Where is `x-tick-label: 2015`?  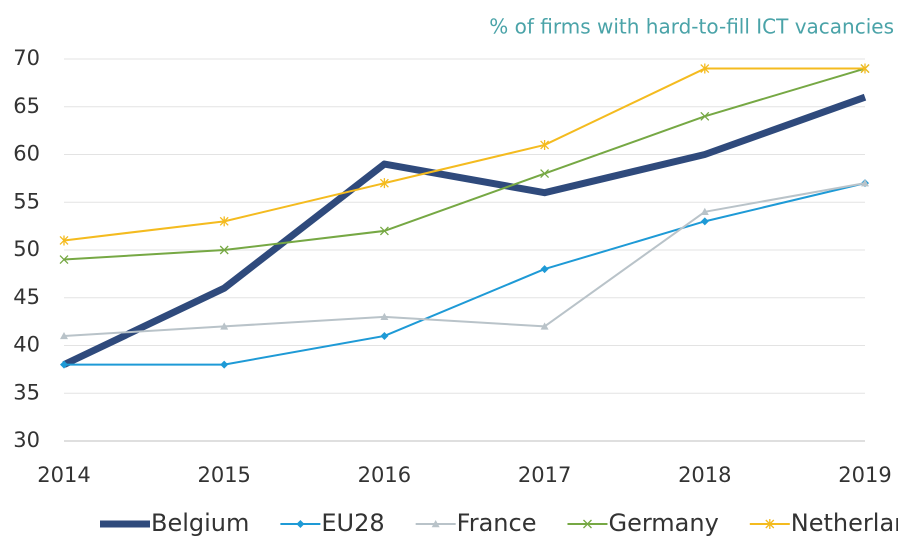
x-tick-label: 2015 is located at coordinates (223, 475).